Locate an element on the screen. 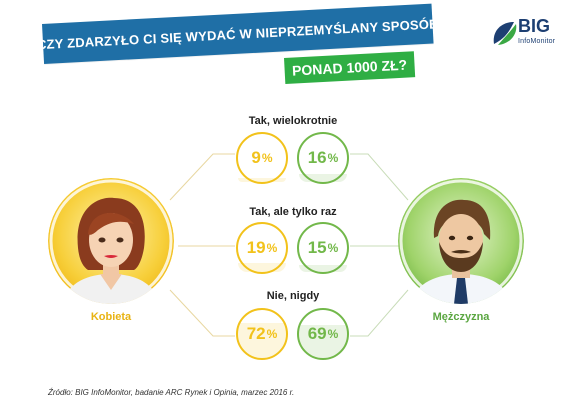 This screenshot has width=585, height=413. male-value-2: 69% is located at coordinates (323, 334).